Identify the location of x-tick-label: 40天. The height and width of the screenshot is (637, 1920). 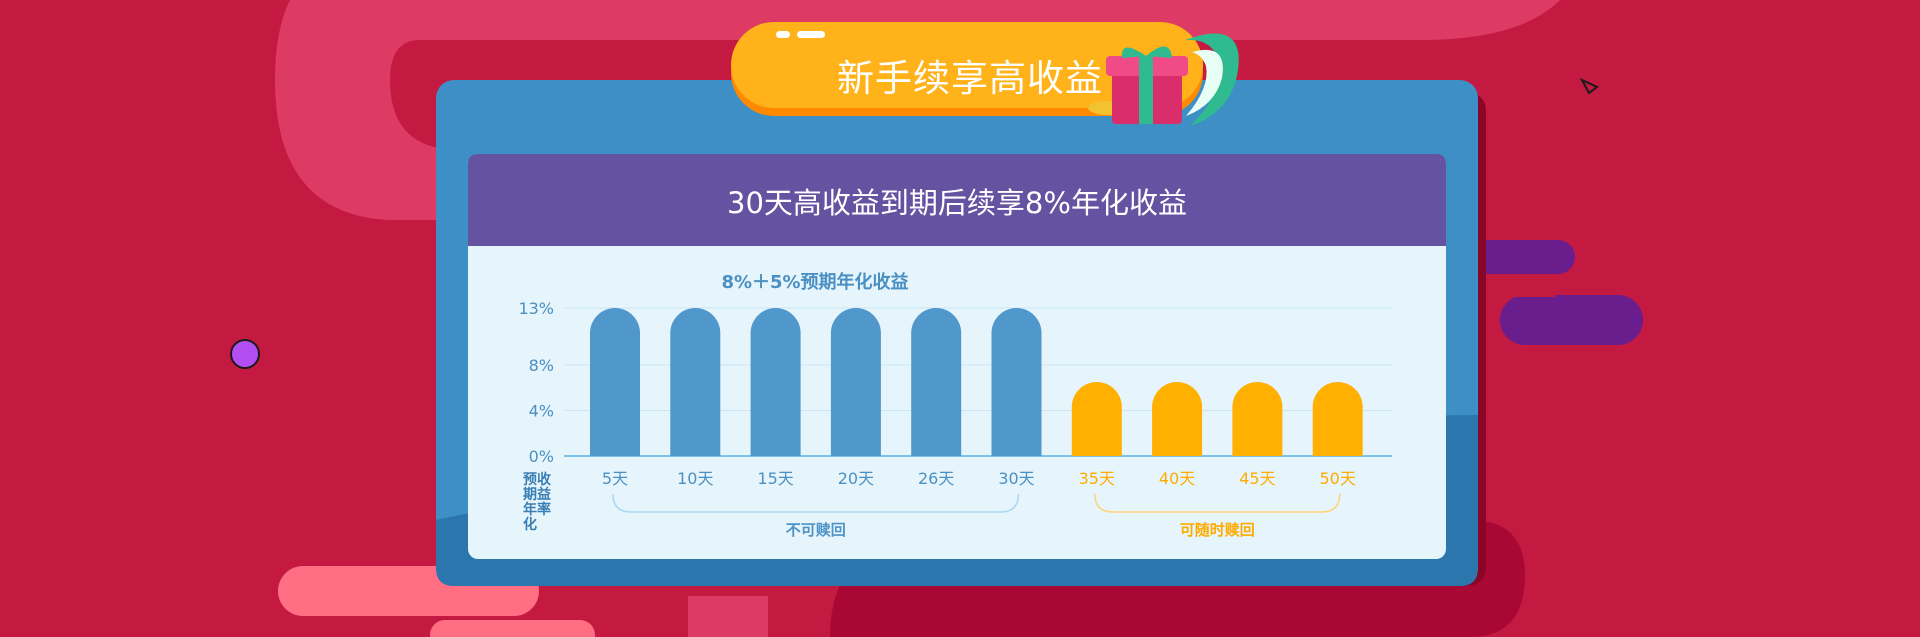
(1177, 478).